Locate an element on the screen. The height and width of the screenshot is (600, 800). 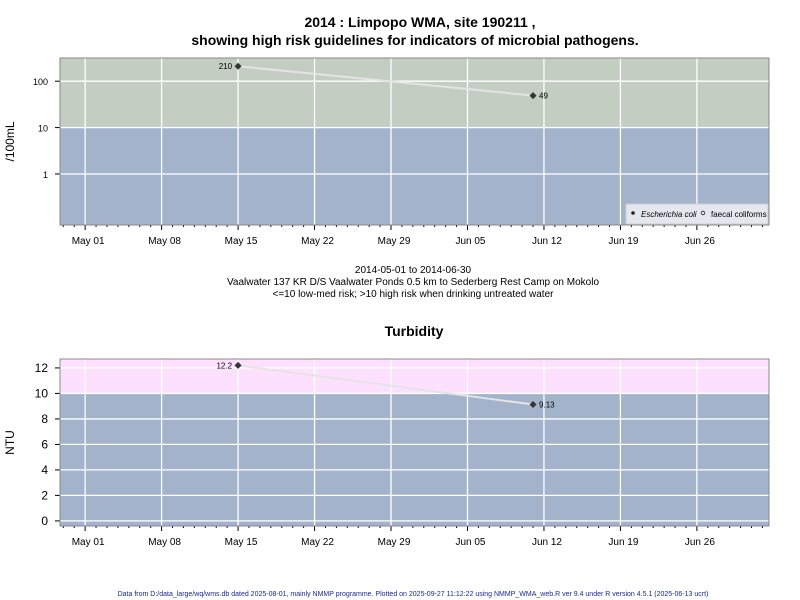
legend-box is located at coordinates (697, 214).